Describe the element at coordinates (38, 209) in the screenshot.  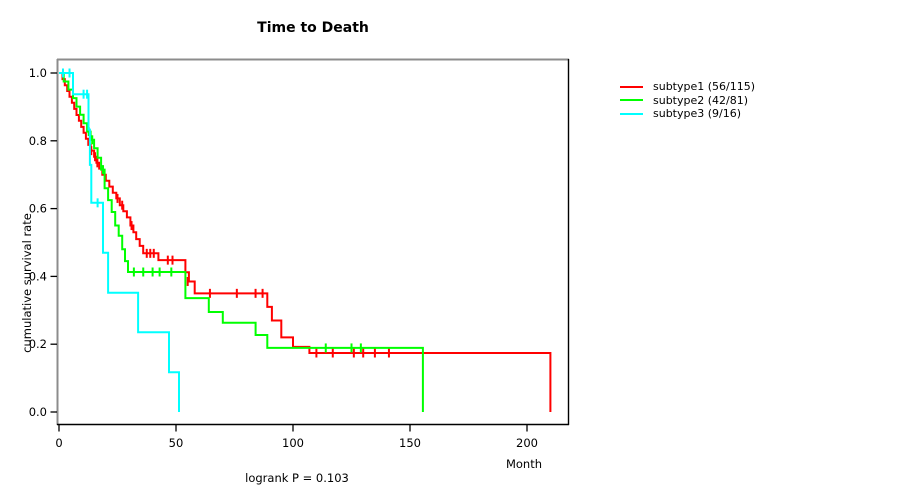
I see `y-tick-label: 0.6` at that location.